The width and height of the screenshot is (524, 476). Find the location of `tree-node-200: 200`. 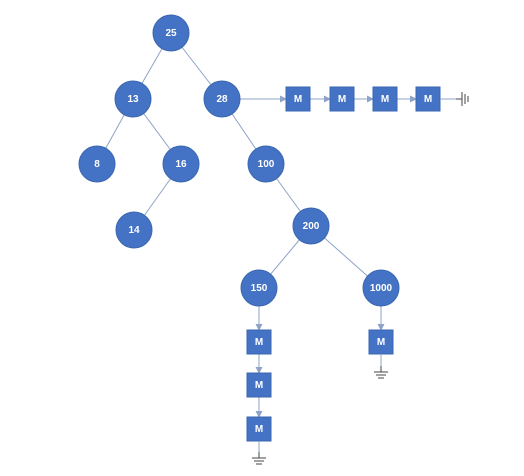

tree-node-200: 200 is located at coordinates (311, 226).